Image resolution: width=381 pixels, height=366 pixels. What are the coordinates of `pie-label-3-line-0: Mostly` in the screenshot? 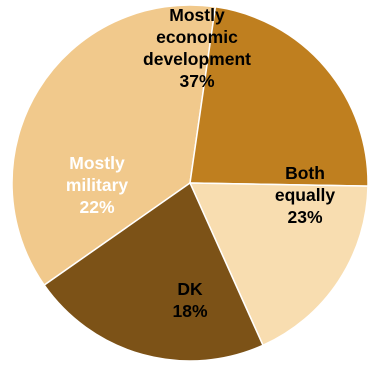 It's located at (97, 163).